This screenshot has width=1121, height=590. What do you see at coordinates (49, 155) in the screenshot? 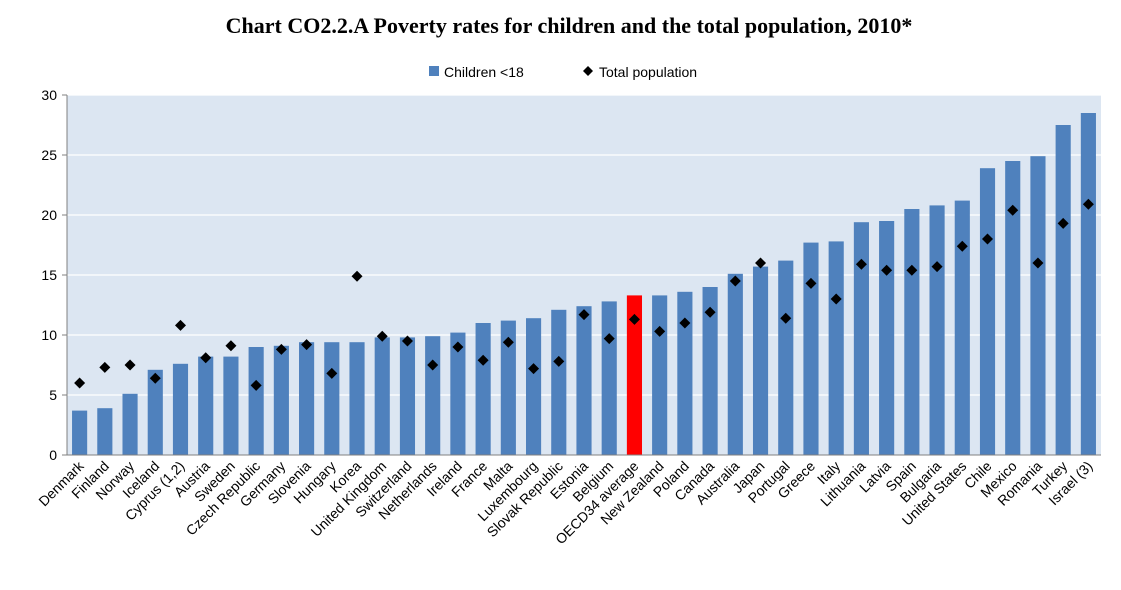
I see `y-tick-label: 25` at bounding box center [49, 155].